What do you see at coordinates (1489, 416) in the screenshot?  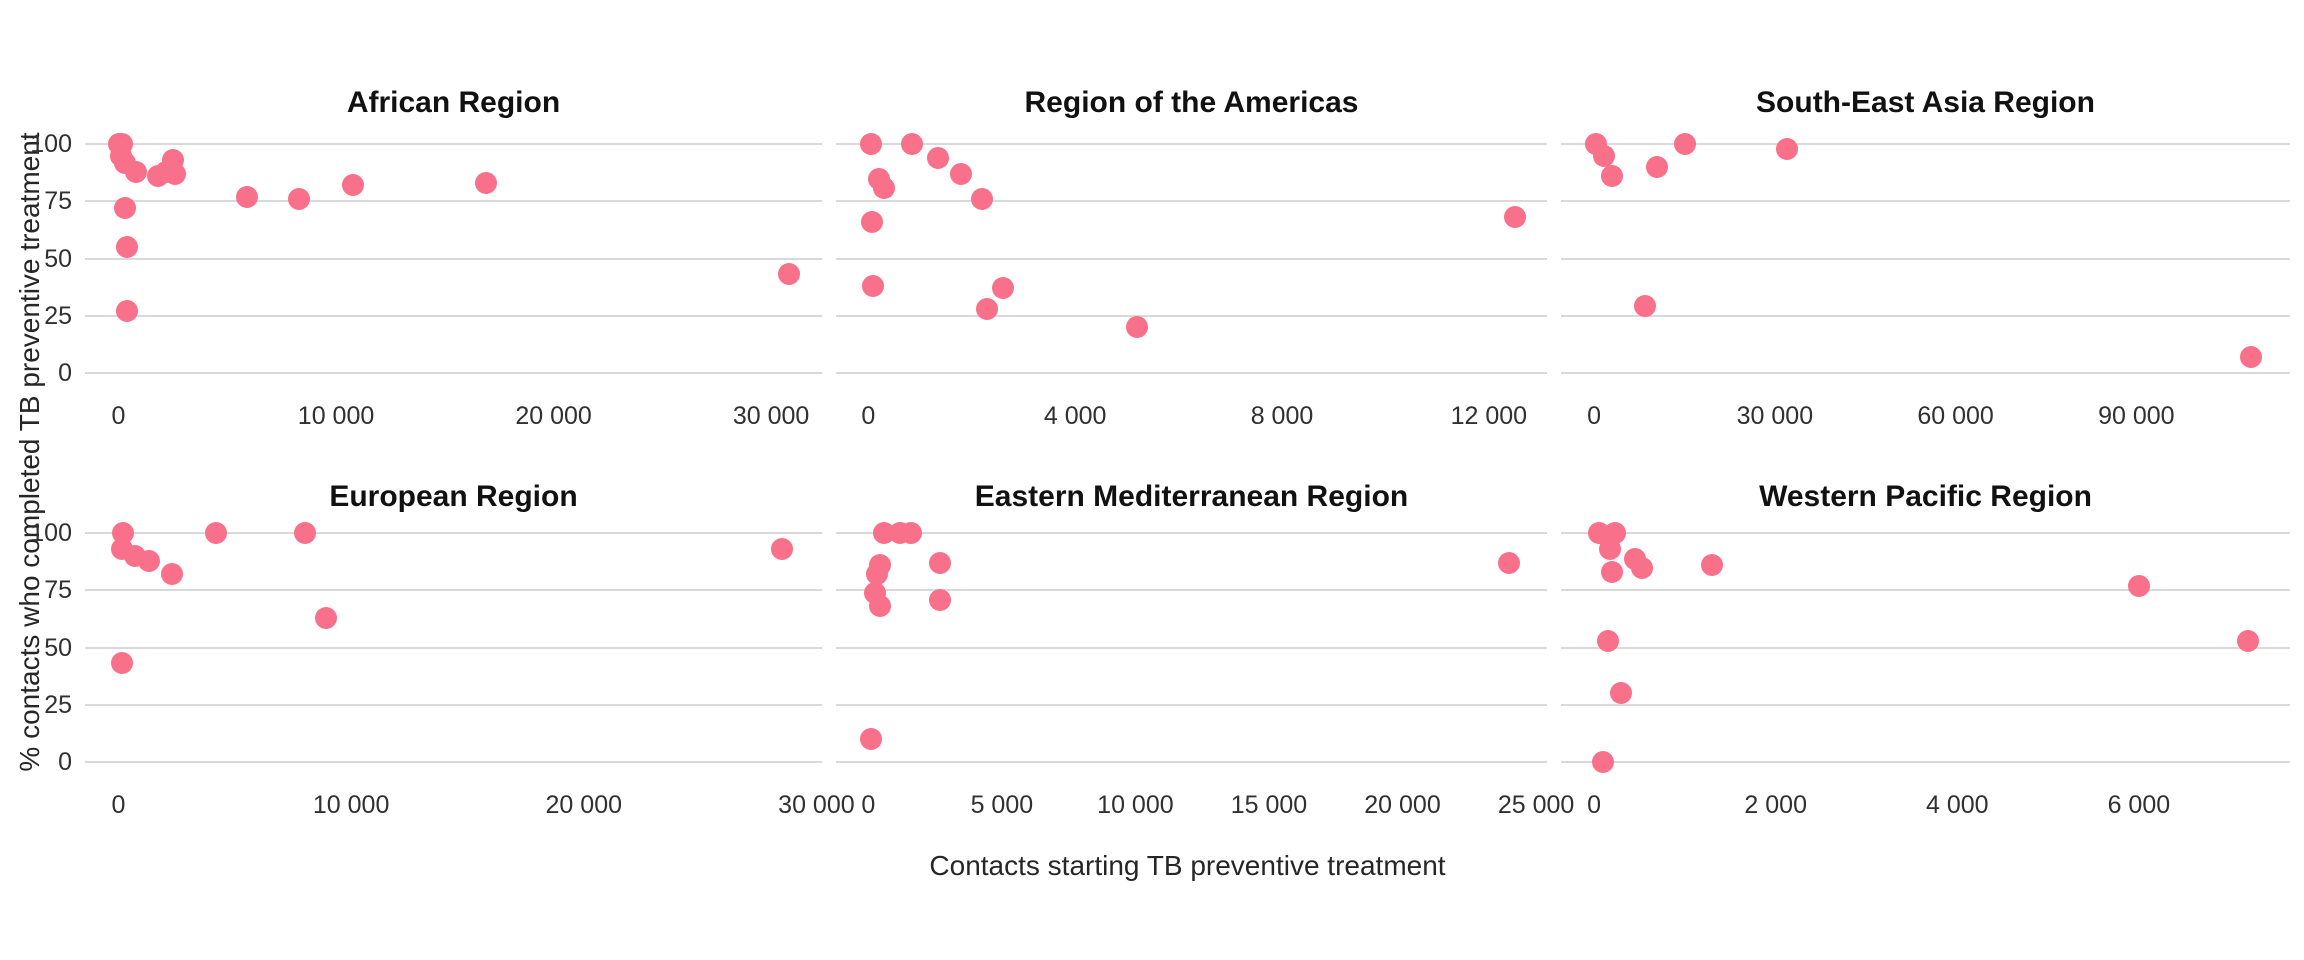 I see `x-tick-label: 12 000` at bounding box center [1489, 416].